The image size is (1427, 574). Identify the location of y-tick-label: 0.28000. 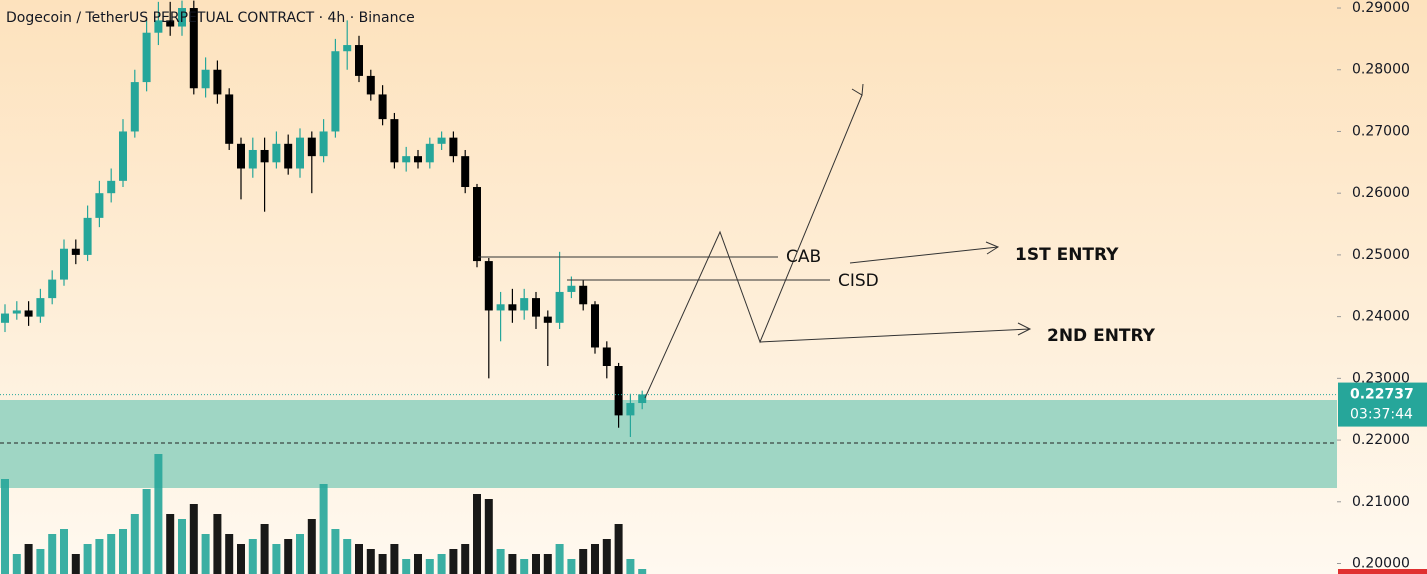
(1381, 70).